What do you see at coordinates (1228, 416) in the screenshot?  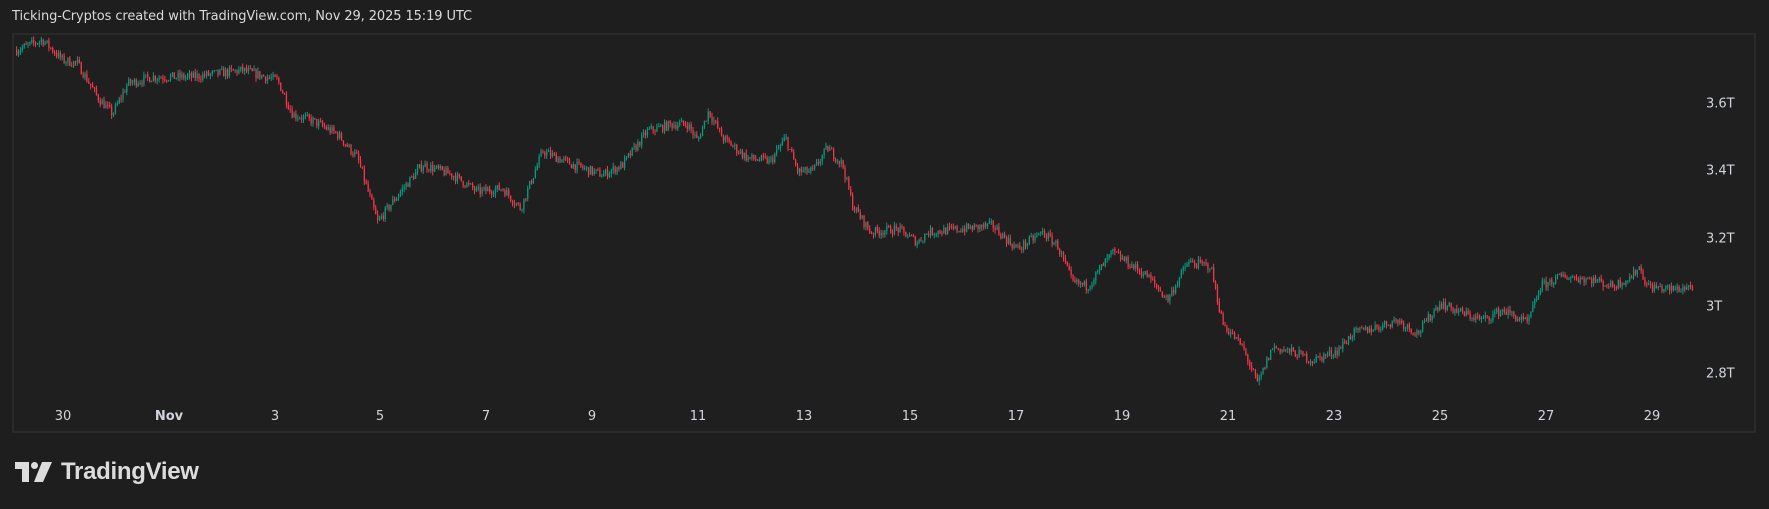 I see `time-axis-label: 21` at bounding box center [1228, 416].